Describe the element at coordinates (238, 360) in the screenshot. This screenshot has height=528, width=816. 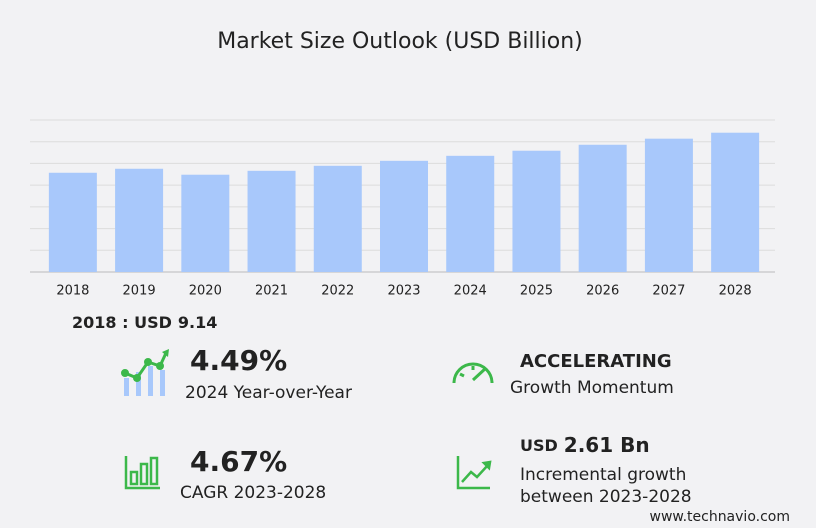
I see `stat-value: 4.49%` at that location.